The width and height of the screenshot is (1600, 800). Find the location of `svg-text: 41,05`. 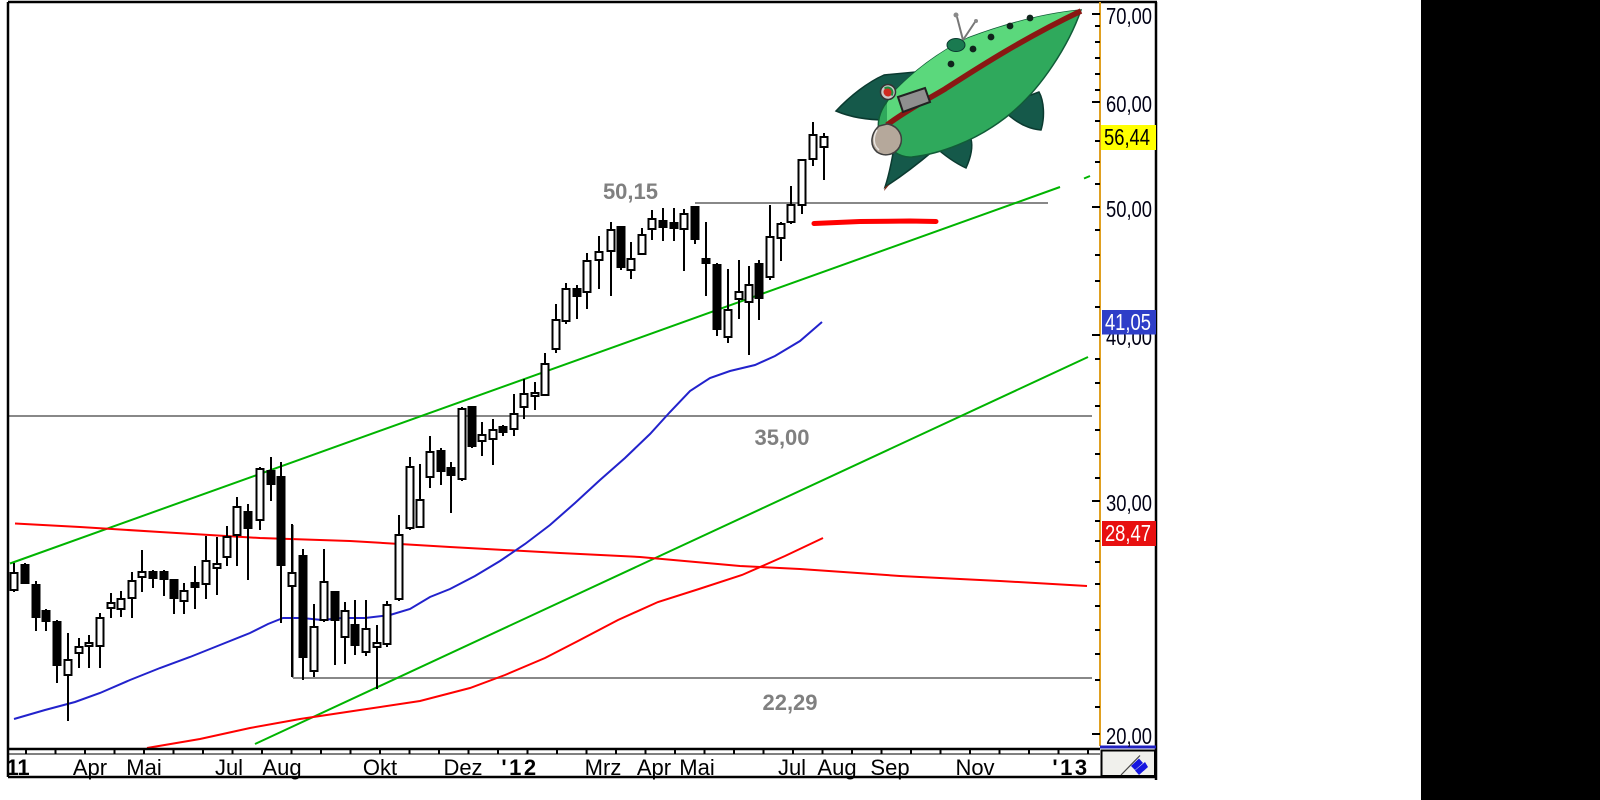

svg-text: 41,05 is located at coordinates (1128, 322).